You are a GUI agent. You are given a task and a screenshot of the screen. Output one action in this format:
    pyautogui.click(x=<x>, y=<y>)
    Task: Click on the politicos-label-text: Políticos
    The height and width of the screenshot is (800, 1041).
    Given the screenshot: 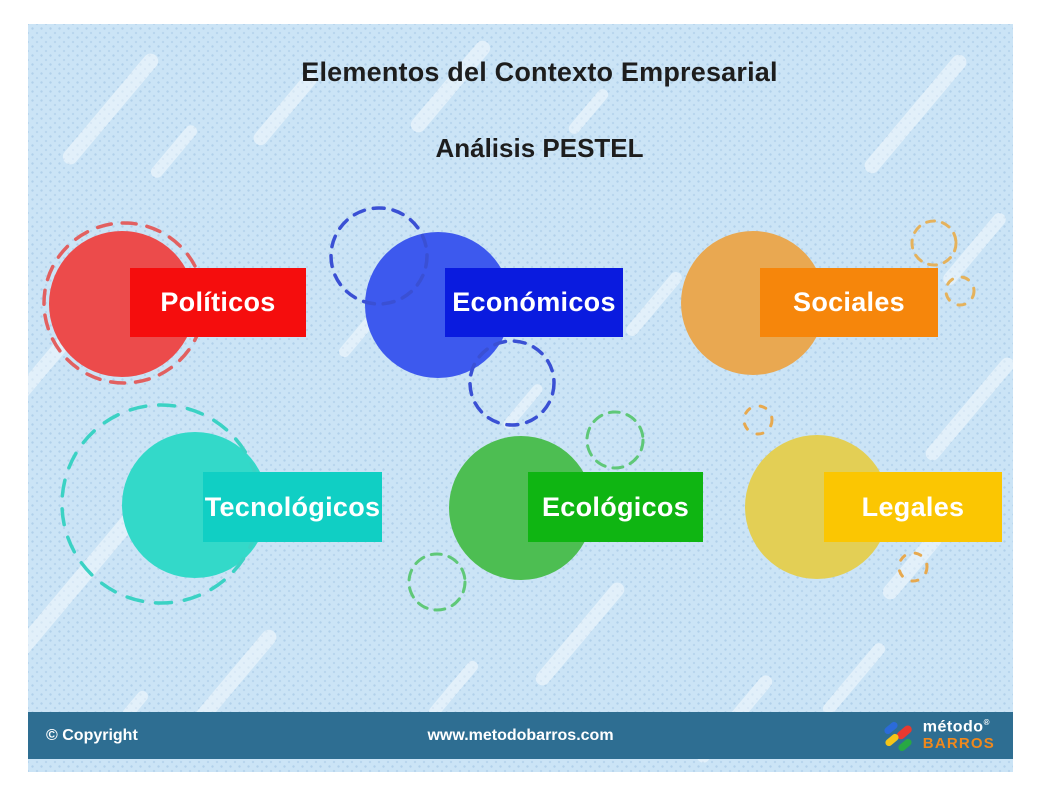 What is the action you would take?
    pyautogui.click(x=218, y=302)
    